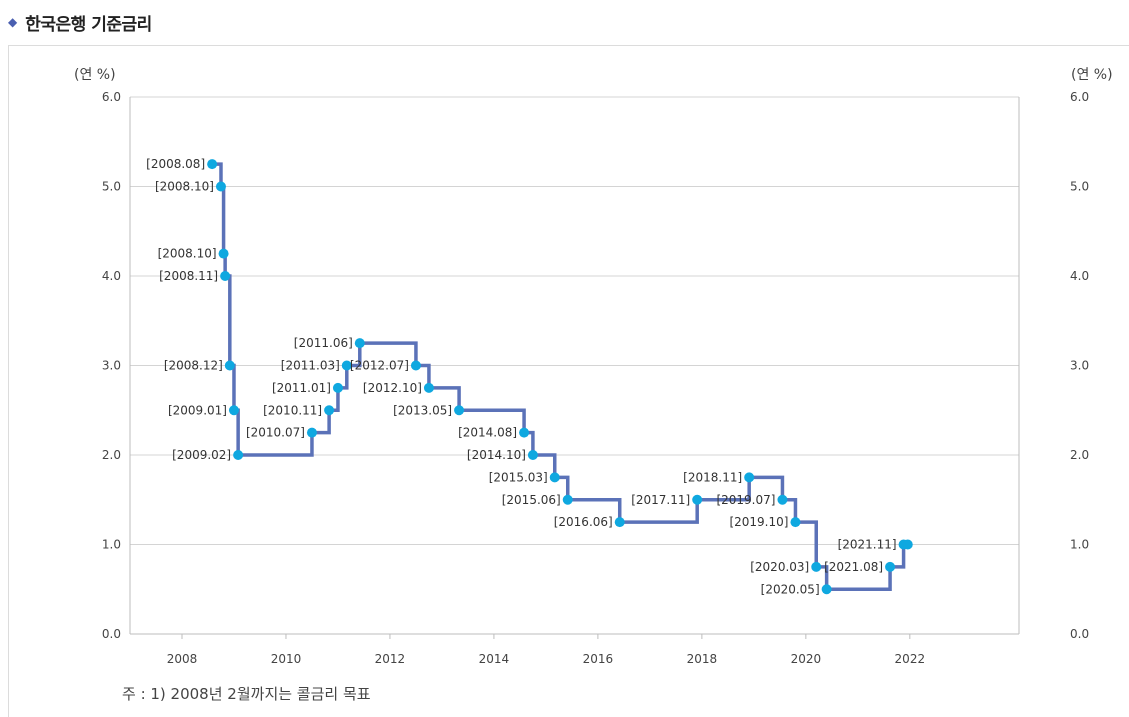 This screenshot has width=1129, height=717. What do you see at coordinates (583, 522) in the screenshot?
I see `data-label: [2016.06]` at bounding box center [583, 522].